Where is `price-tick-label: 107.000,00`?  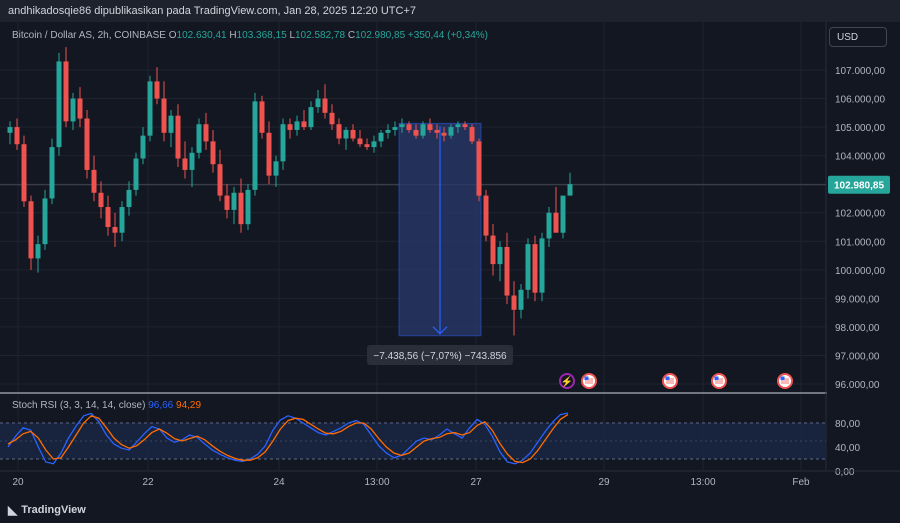
price-tick-label: 107.000,00 is located at coordinates (860, 71).